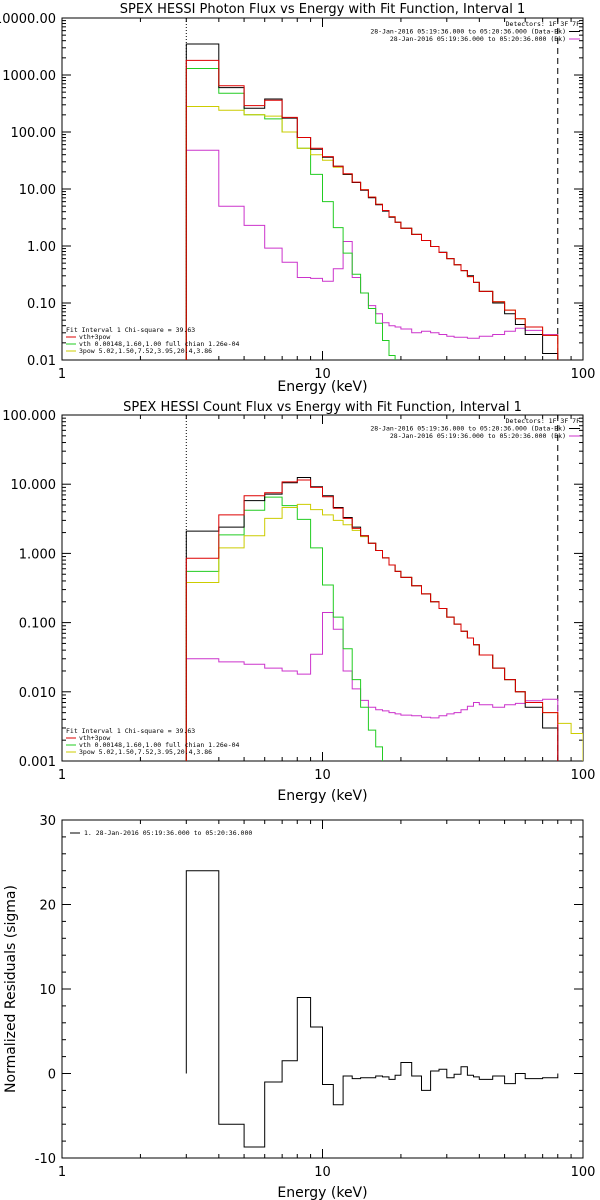  What do you see at coordinates (47, 906) in the screenshot?
I see `y-tick-label: 20` at bounding box center [47, 906].